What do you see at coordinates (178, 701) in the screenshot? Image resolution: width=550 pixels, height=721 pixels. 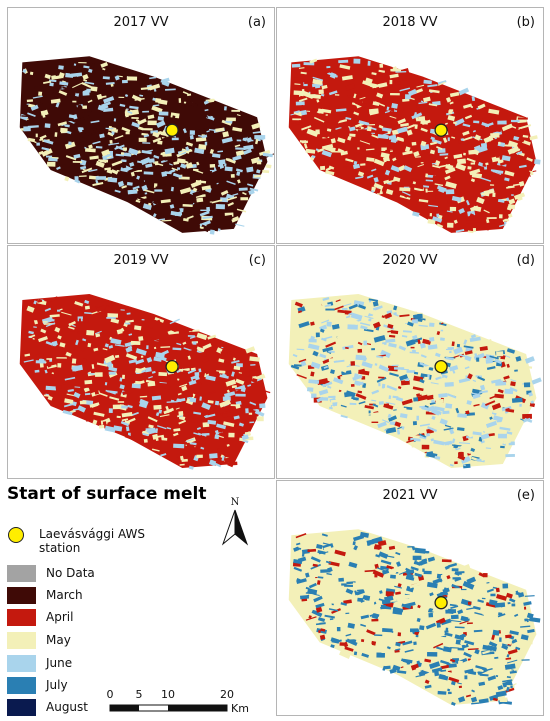 I see `scale-bar: 0 5 10 20 Km` at bounding box center [178, 701].